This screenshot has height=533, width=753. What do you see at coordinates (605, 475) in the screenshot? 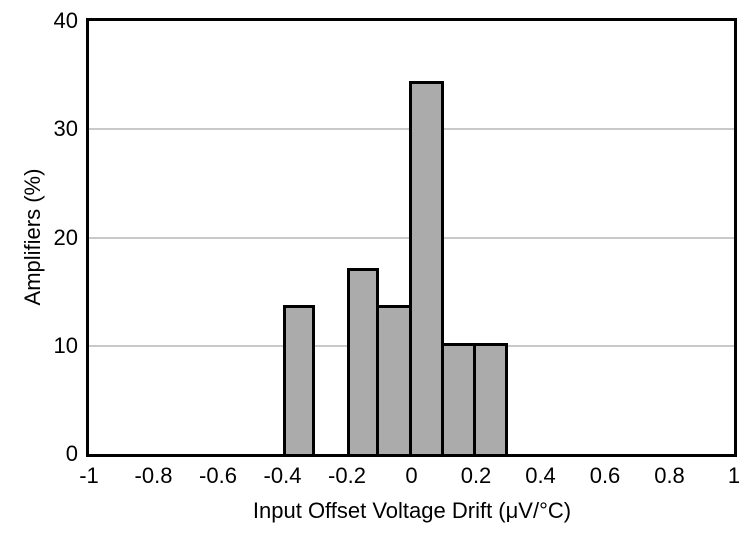
I see `x-tick-label: 0.6` at bounding box center [605, 475].